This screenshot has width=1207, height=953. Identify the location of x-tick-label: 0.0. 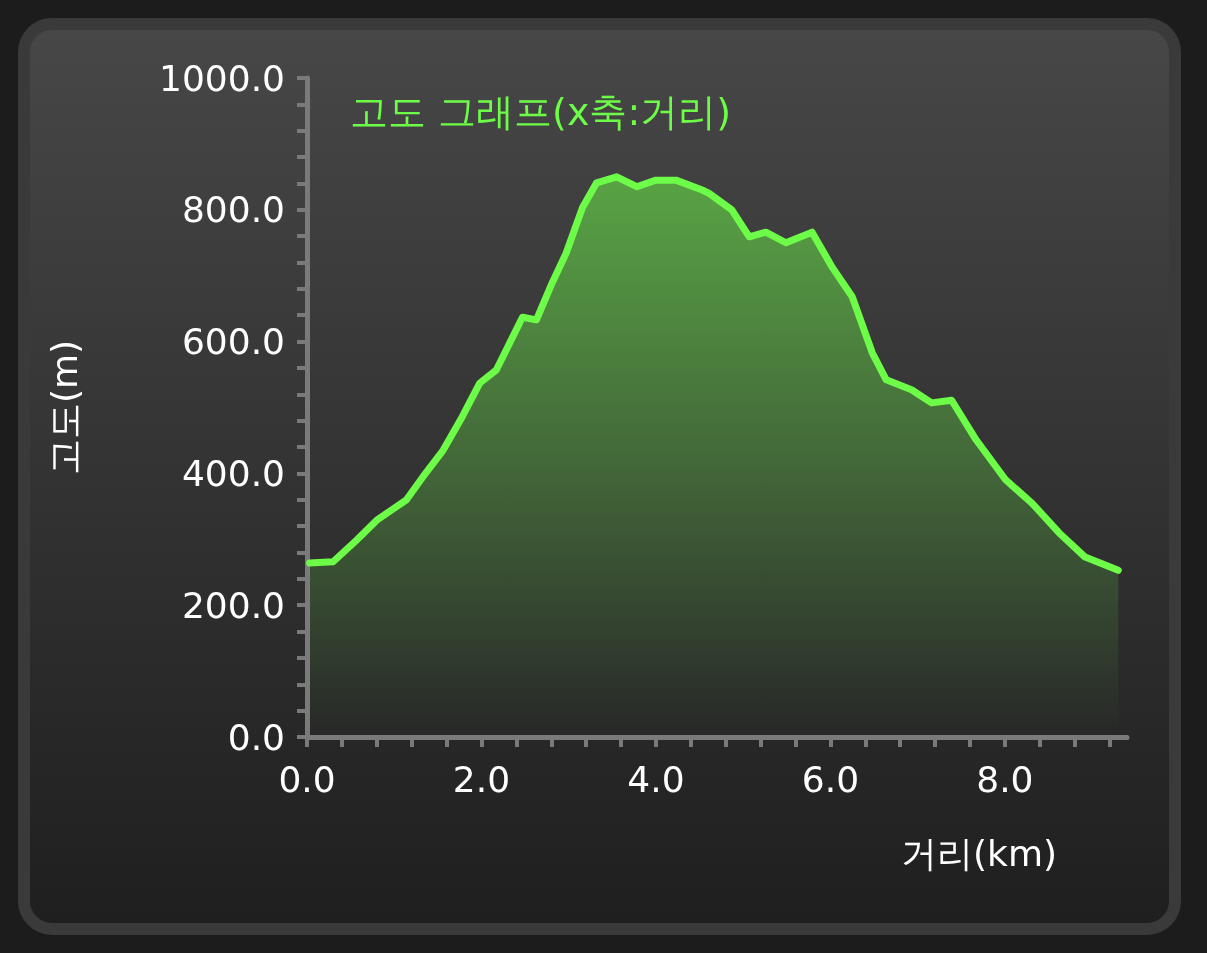
(307, 779).